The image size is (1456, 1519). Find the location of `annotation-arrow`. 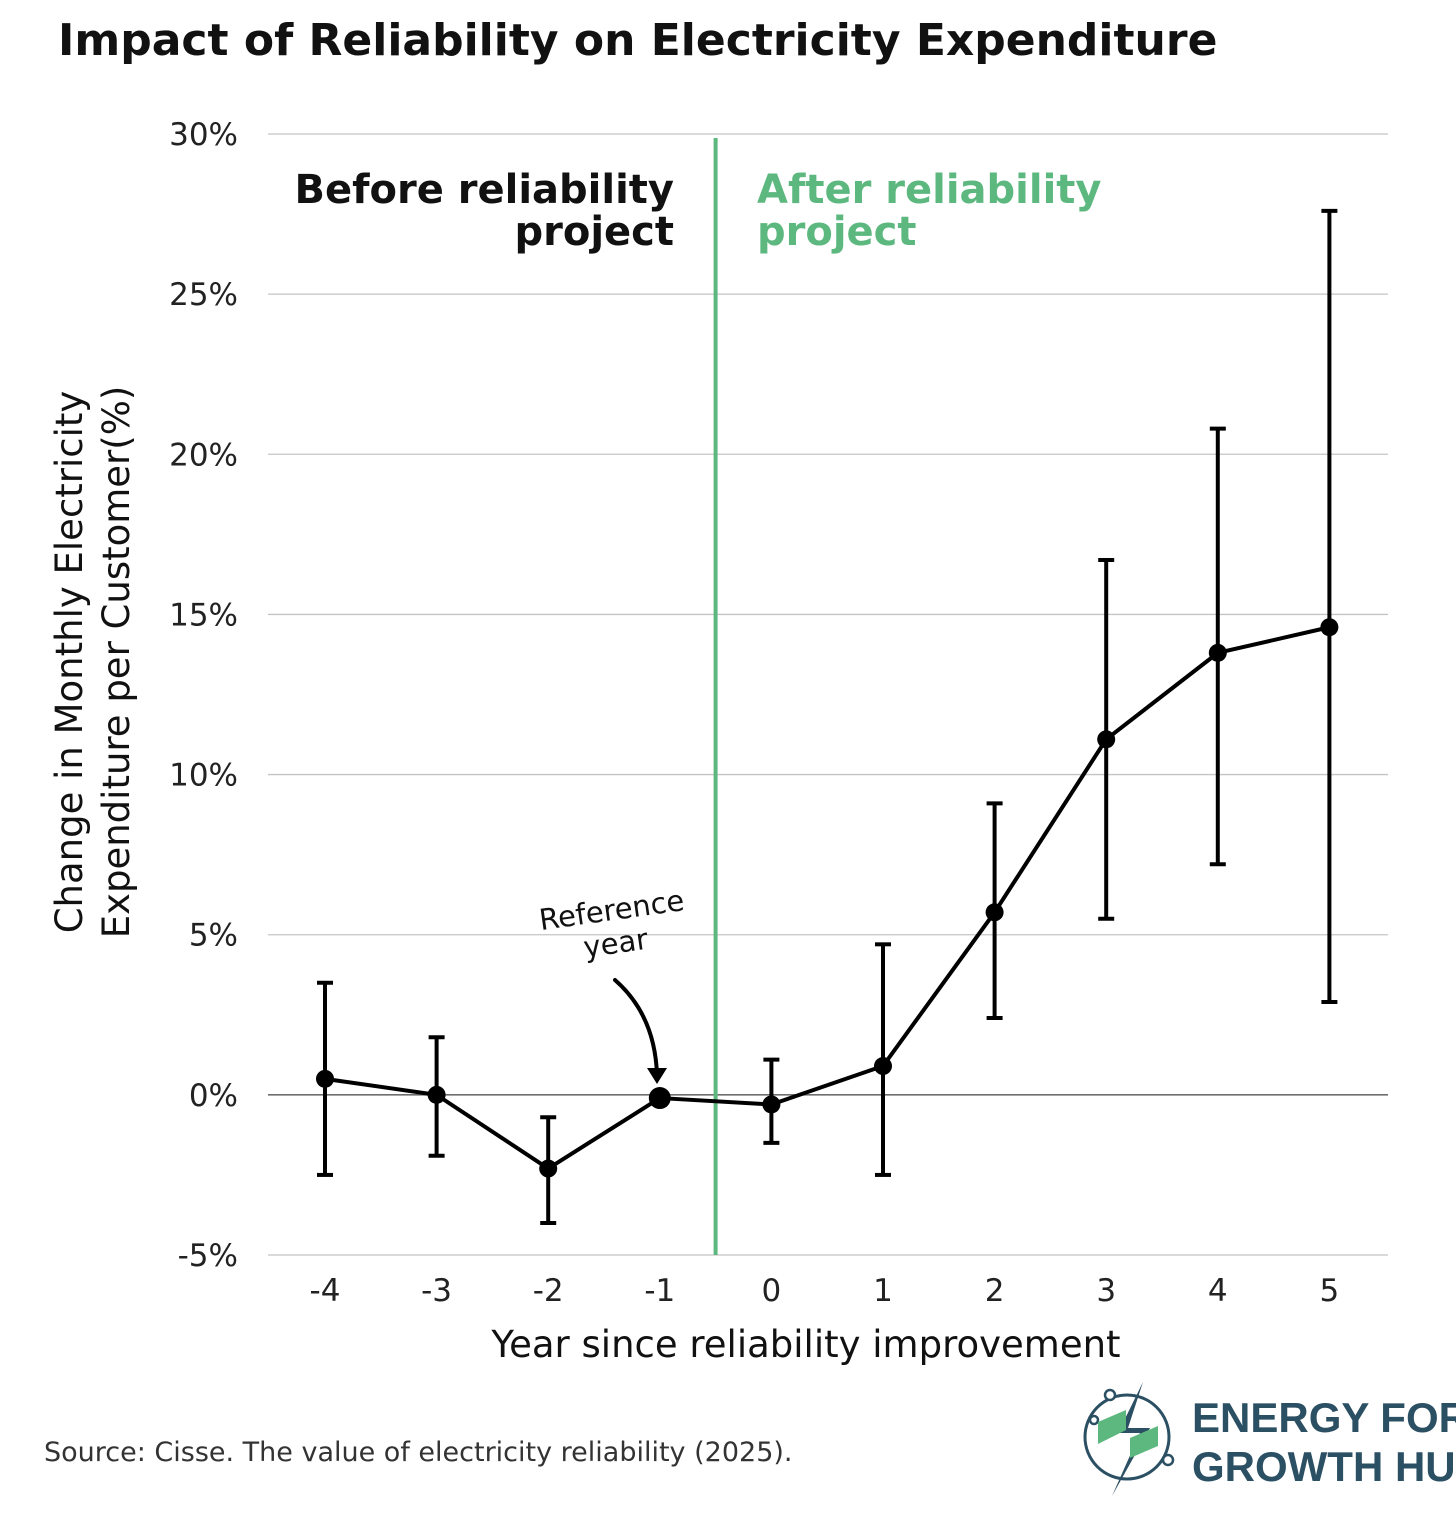

annotation-arrow is located at coordinates (636, 1027).